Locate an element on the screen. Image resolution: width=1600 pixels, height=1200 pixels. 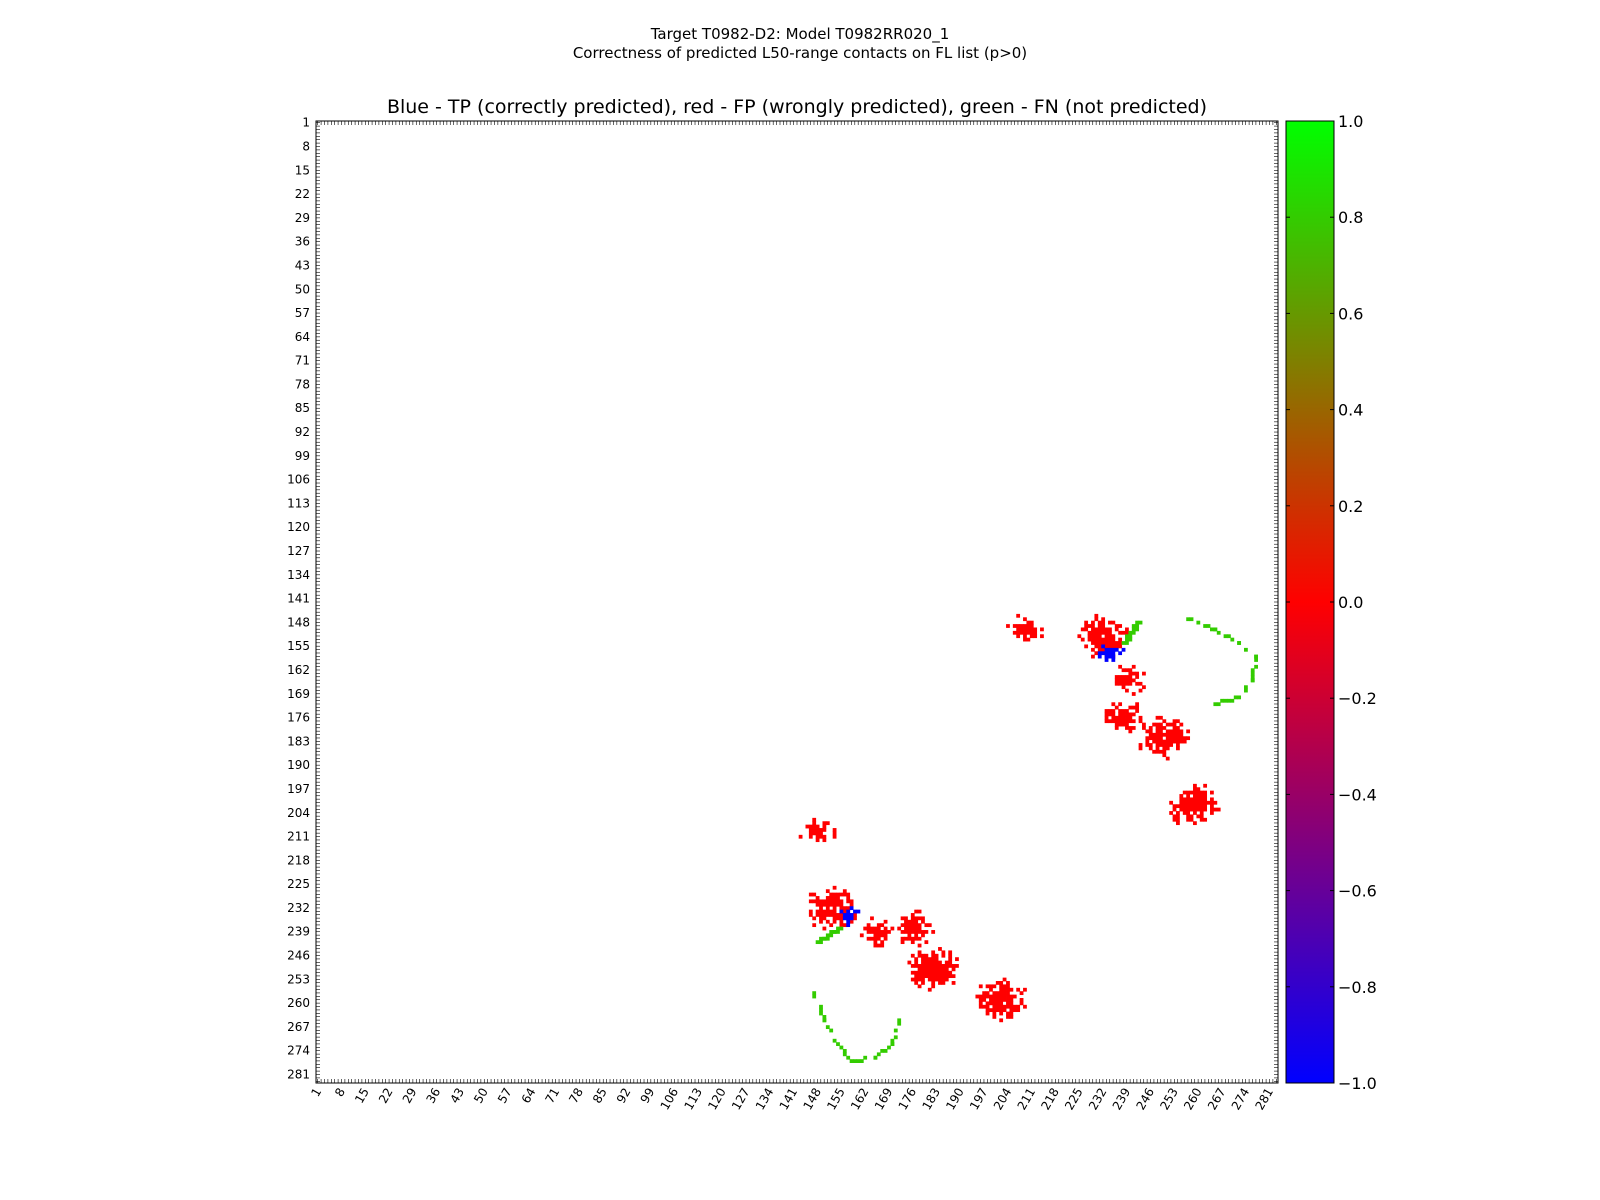
suptitle-line-1: Target T0982-D2: Model T0982RR020_1 is located at coordinates (800, 34).